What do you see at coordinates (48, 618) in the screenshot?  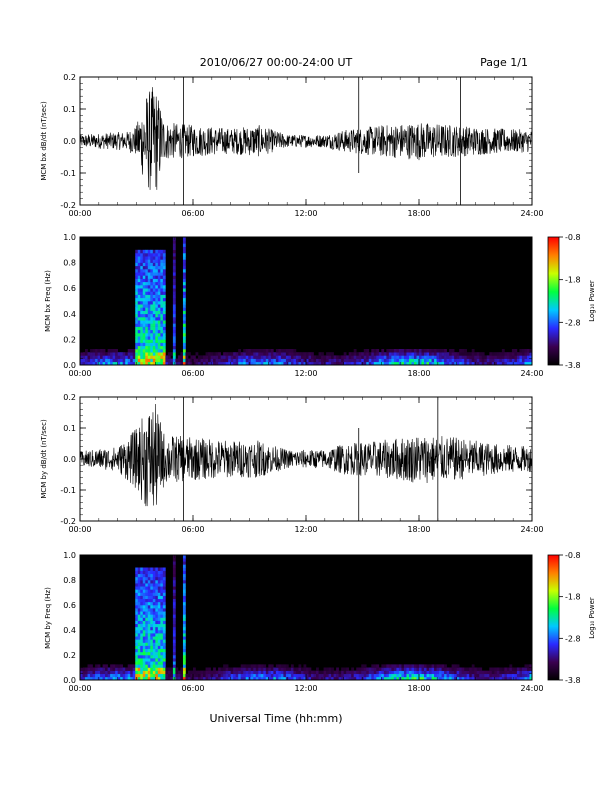 I see `y-axis-label: MCM by Freq (Hz)` at bounding box center [48, 618].